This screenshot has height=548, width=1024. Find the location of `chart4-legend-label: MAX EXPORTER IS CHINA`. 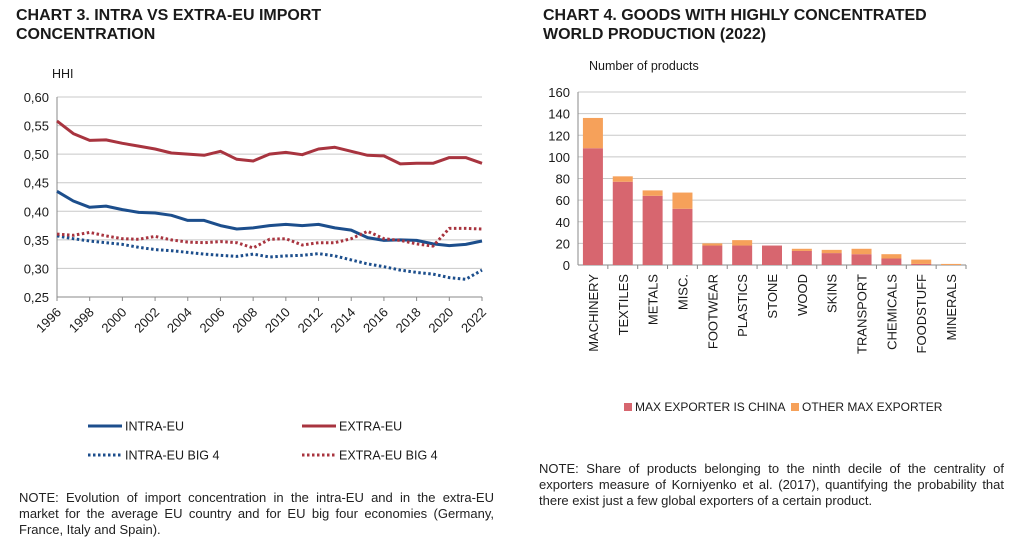

chart4-legend-label: MAX EXPORTER IS CHINA is located at coordinates (710, 407).